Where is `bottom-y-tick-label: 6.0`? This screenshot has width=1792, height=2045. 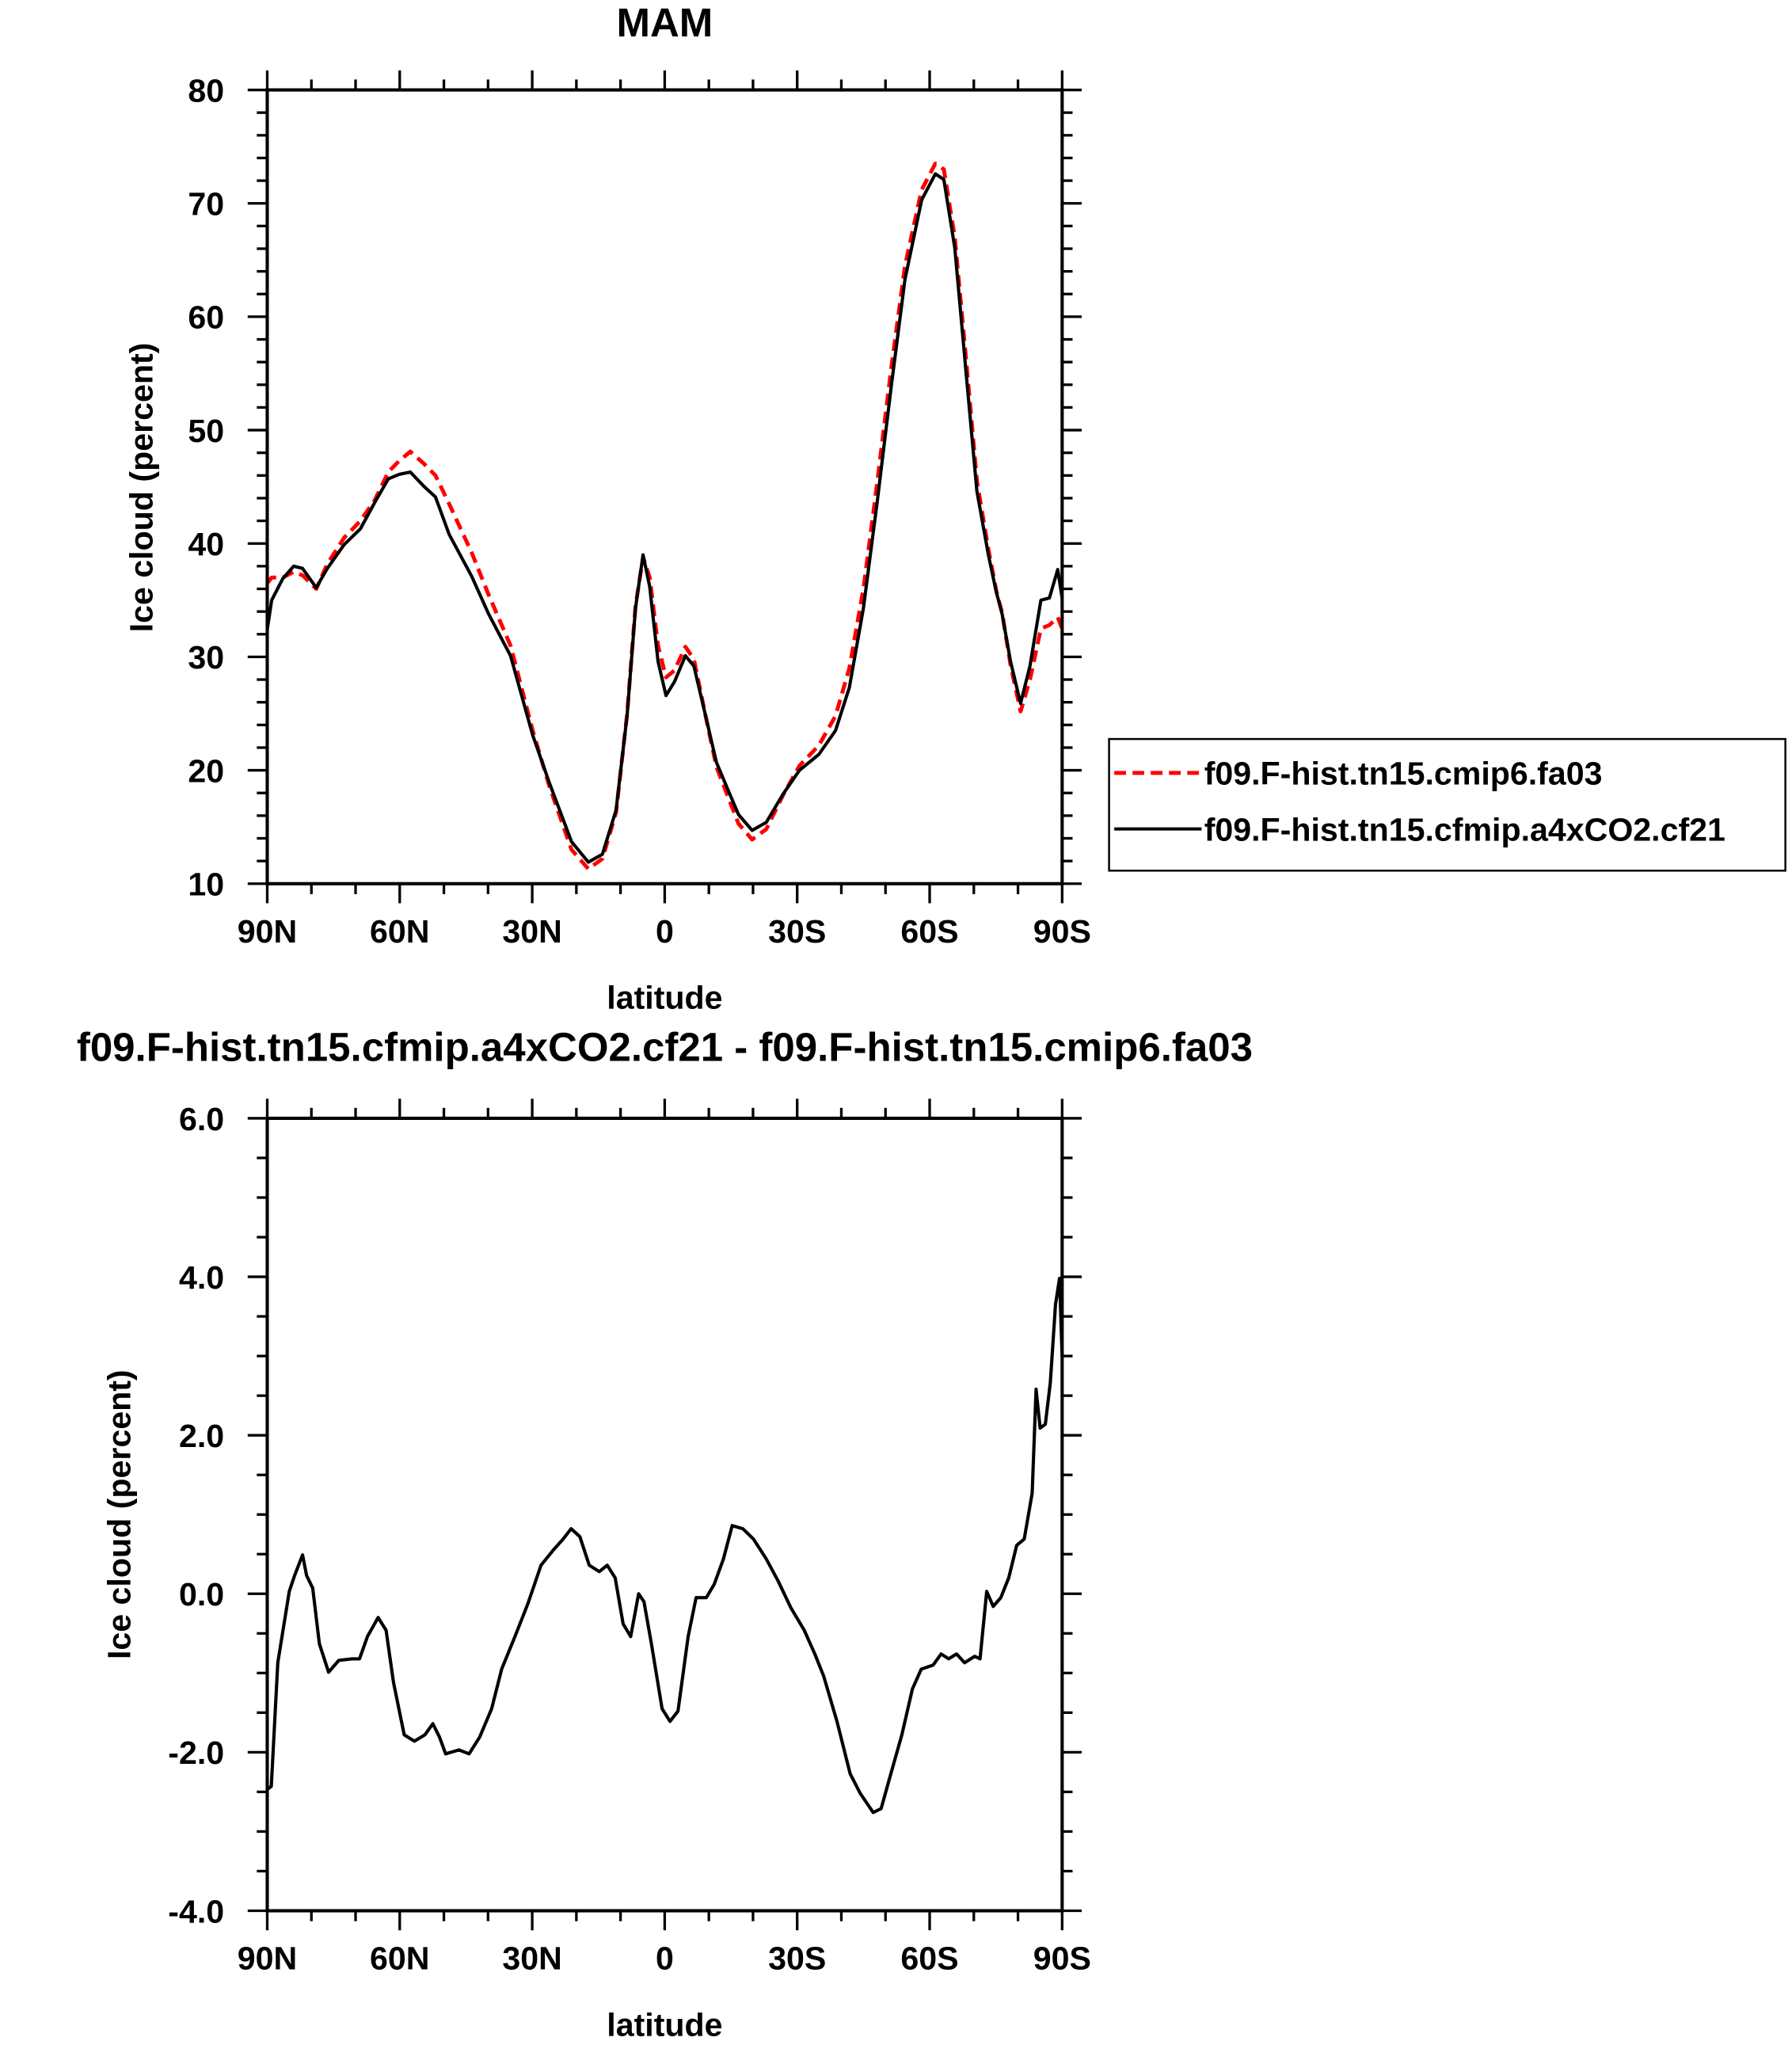
bottom-y-tick-label: 6.0 is located at coordinates (201, 1119).